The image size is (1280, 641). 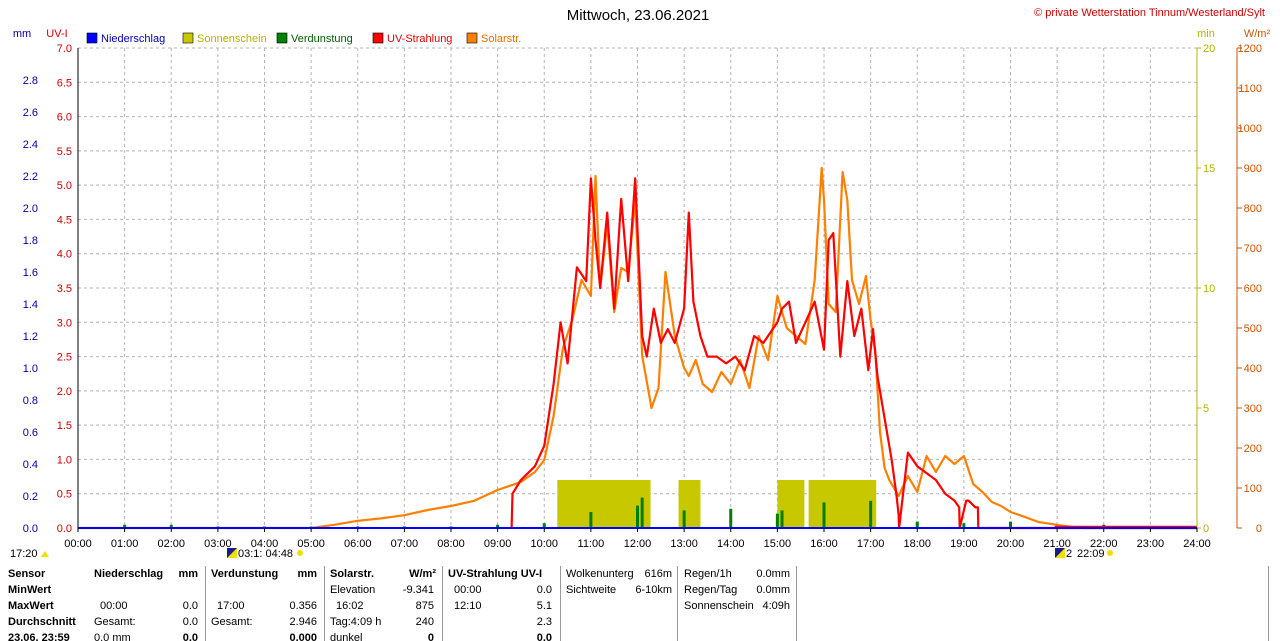 What do you see at coordinates (430, 636) in the screenshot?
I see `solar-dark-val: 0` at bounding box center [430, 636].